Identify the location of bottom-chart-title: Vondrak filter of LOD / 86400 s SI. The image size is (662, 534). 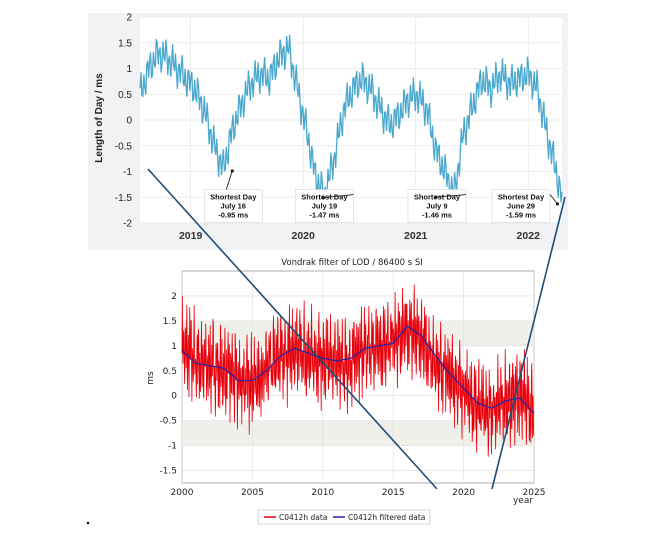
(352, 263).